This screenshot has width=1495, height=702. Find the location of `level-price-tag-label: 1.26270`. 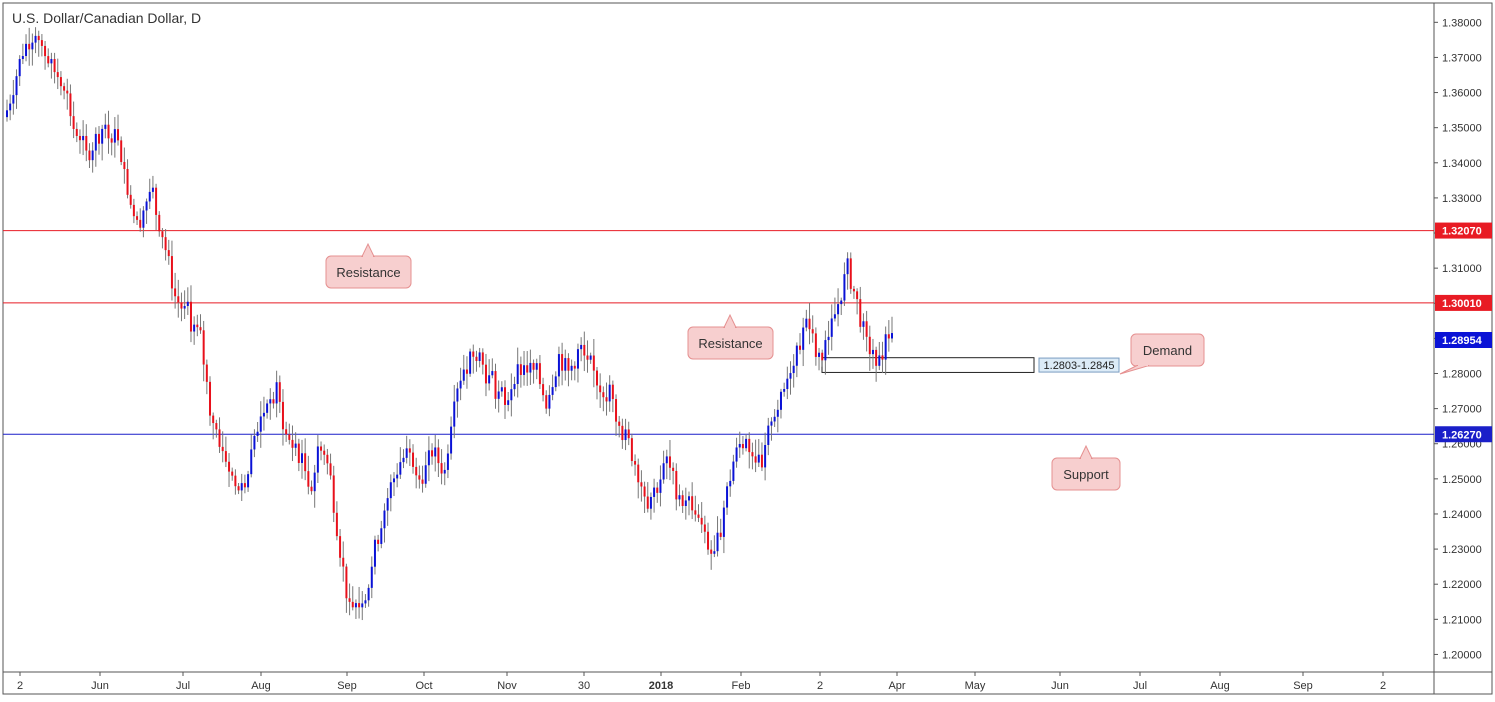

level-price-tag-label: 1.26270 is located at coordinates (1462, 435).